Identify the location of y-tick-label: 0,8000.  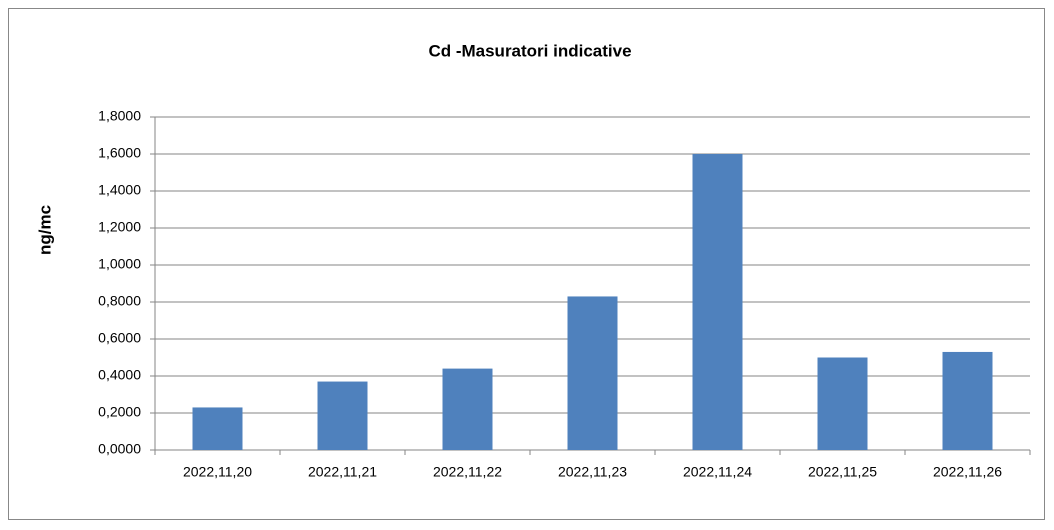
(119, 301).